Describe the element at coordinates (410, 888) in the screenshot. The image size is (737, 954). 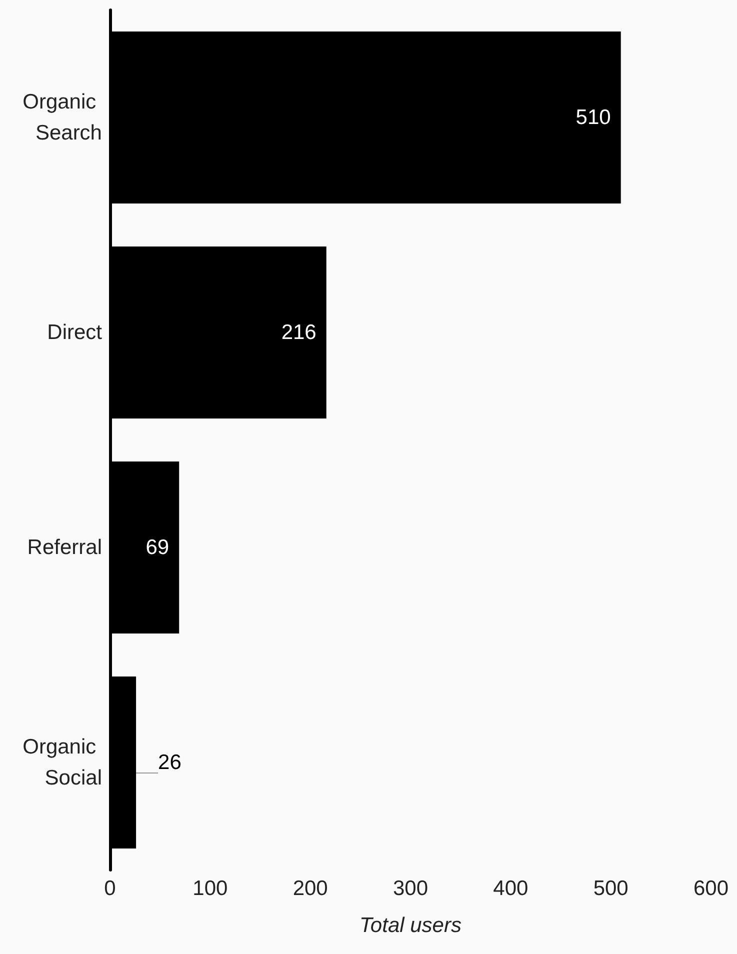
I see `x-tick-label: 300` at that location.